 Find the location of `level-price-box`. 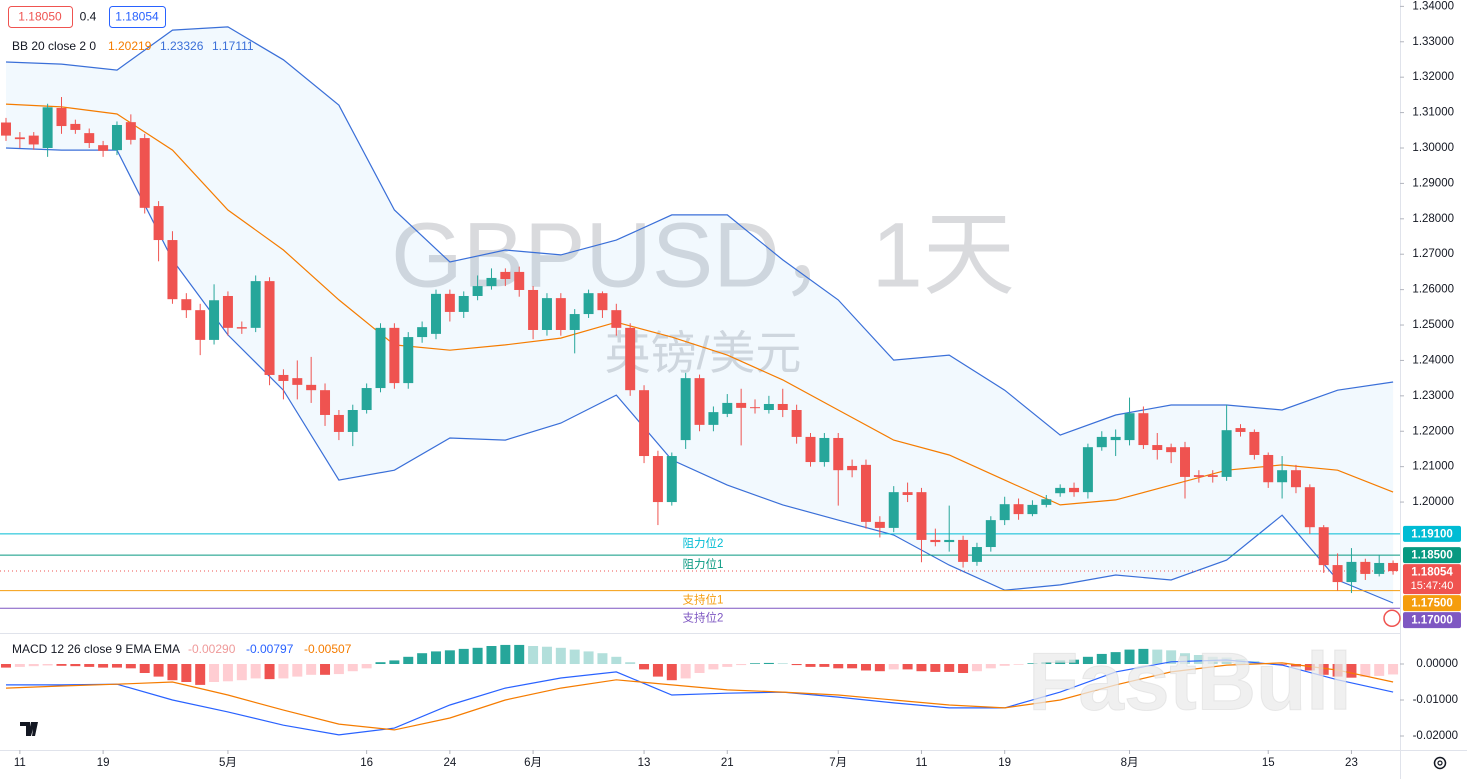

level-price-box is located at coordinates (1432, 603).